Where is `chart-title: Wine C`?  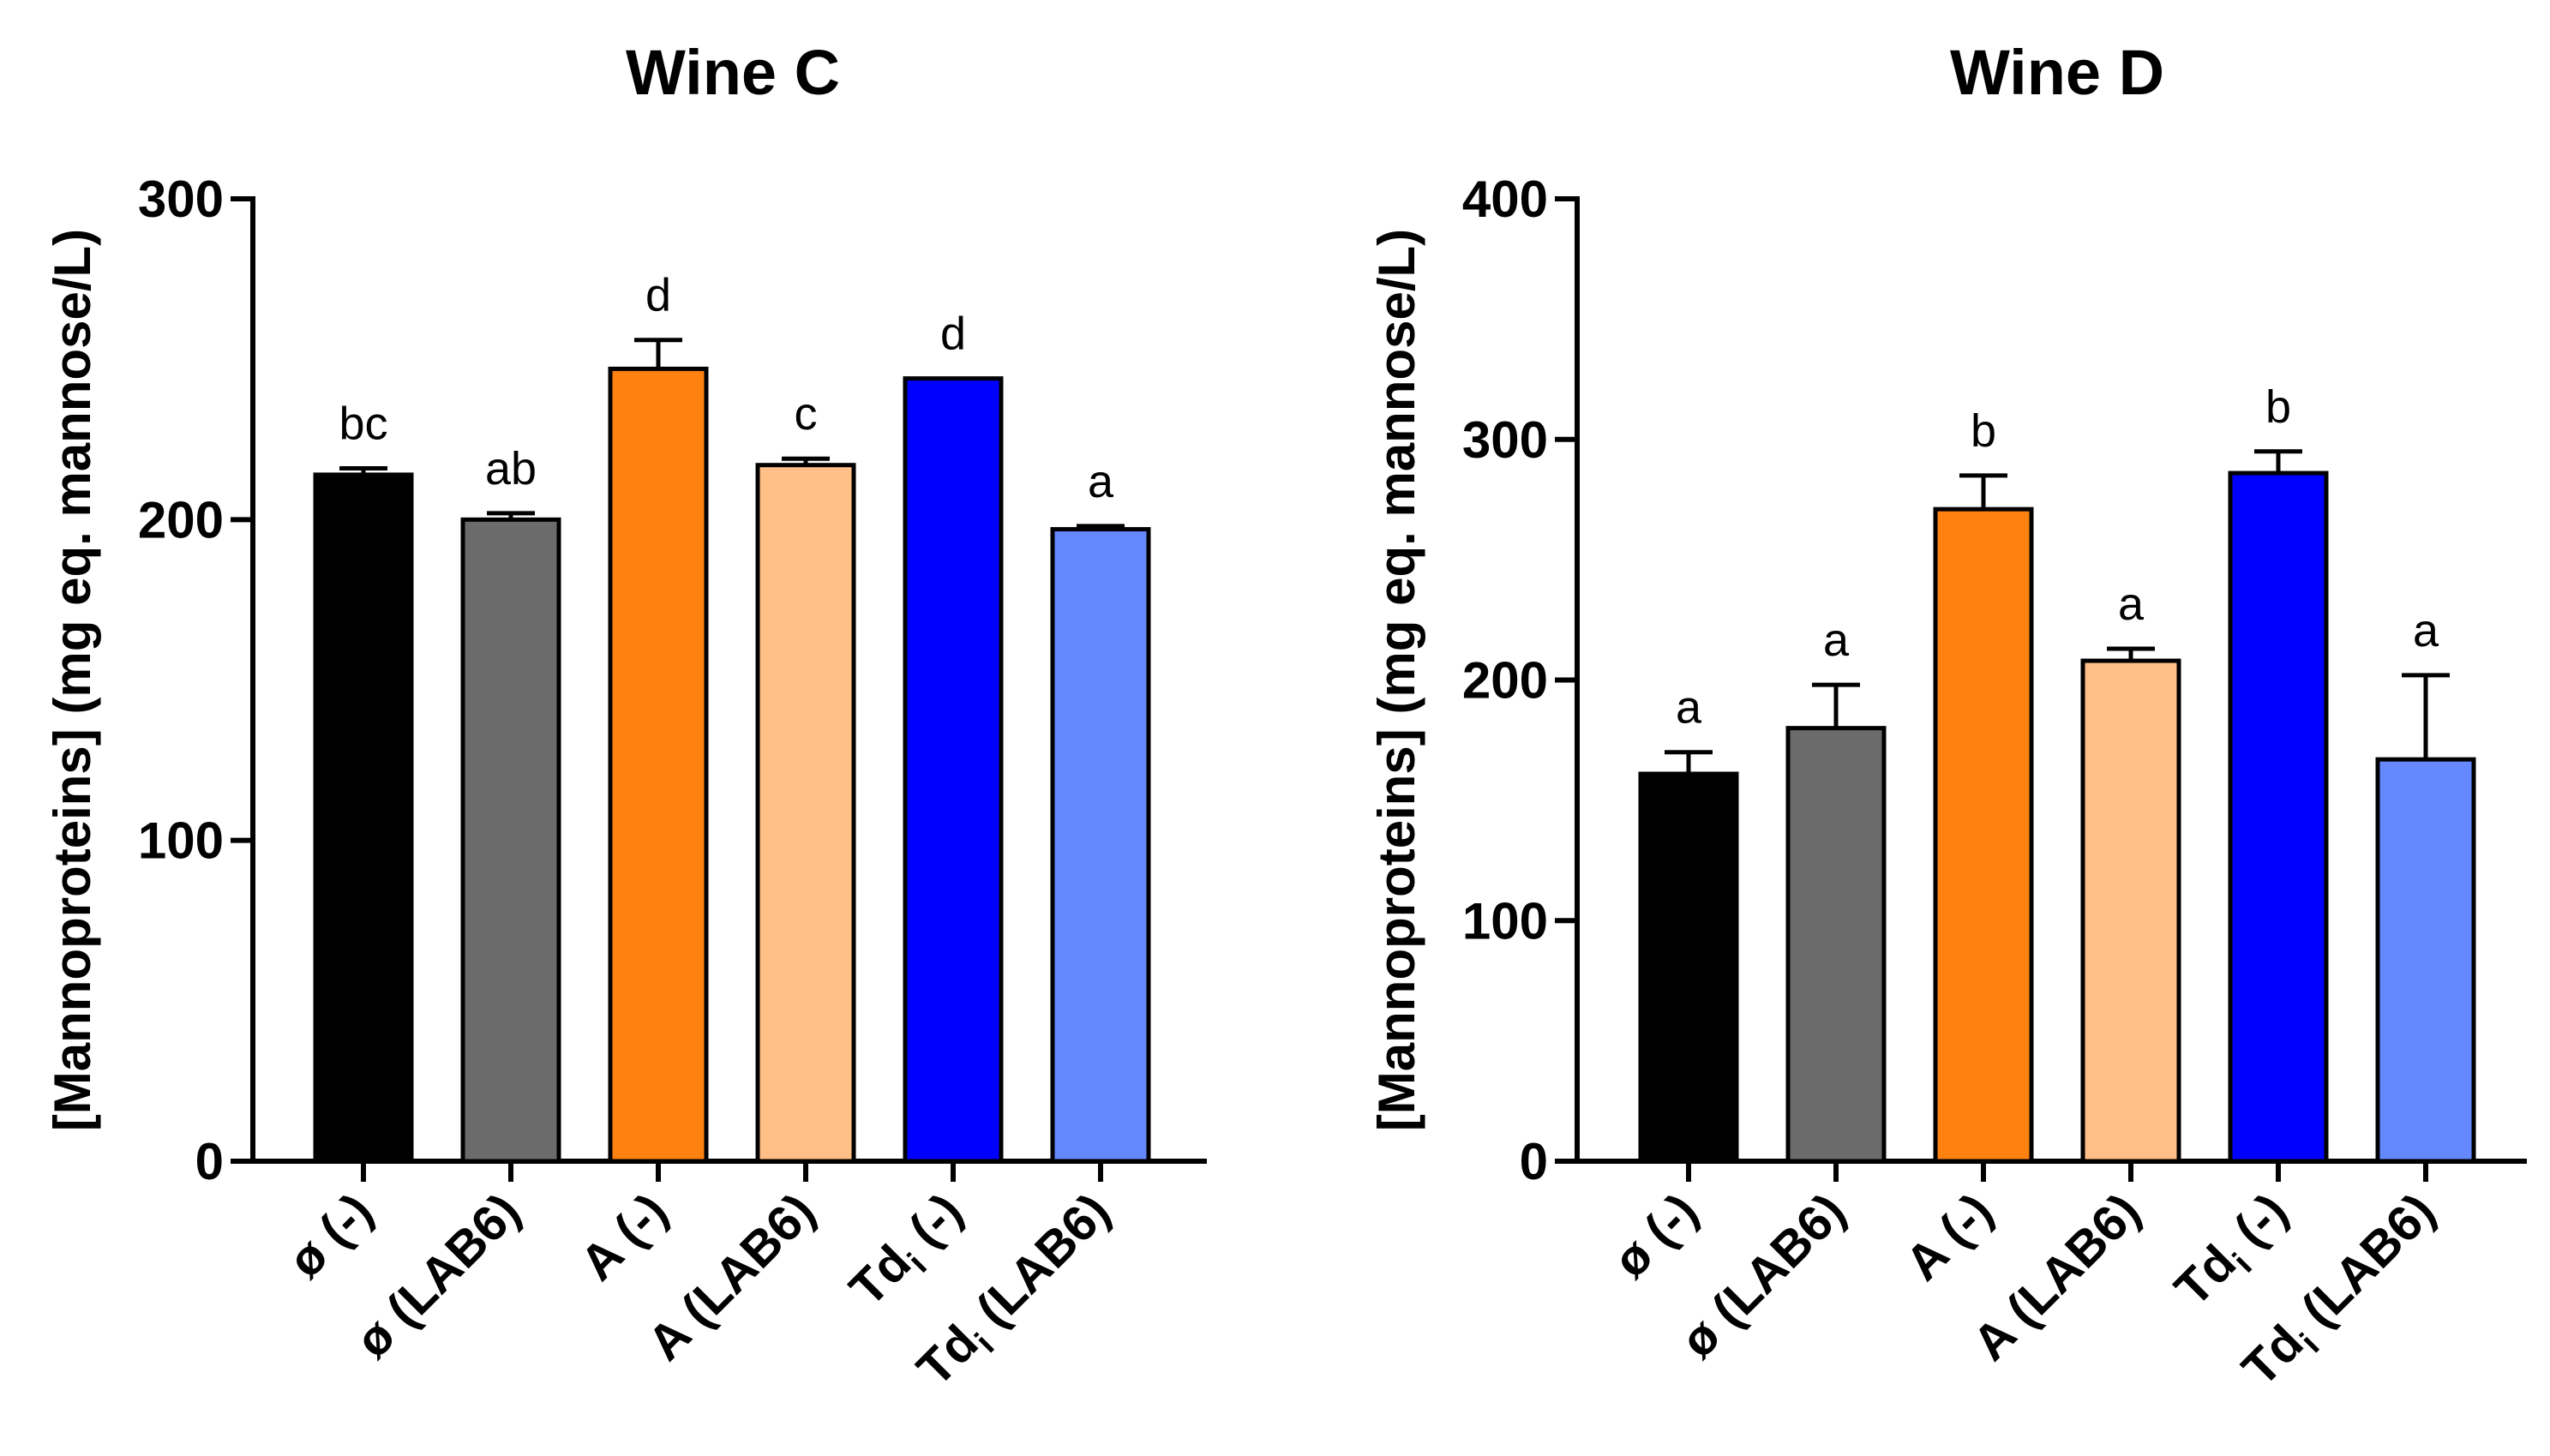
chart-title: Wine C is located at coordinates (733, 73).